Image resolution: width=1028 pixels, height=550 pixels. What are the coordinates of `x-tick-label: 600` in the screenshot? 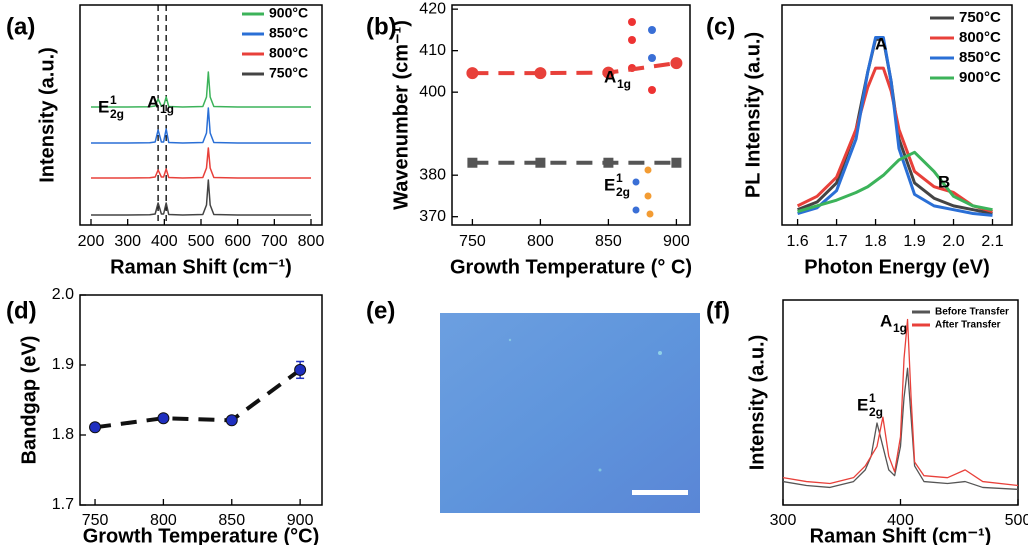 It's located at (237, 241).